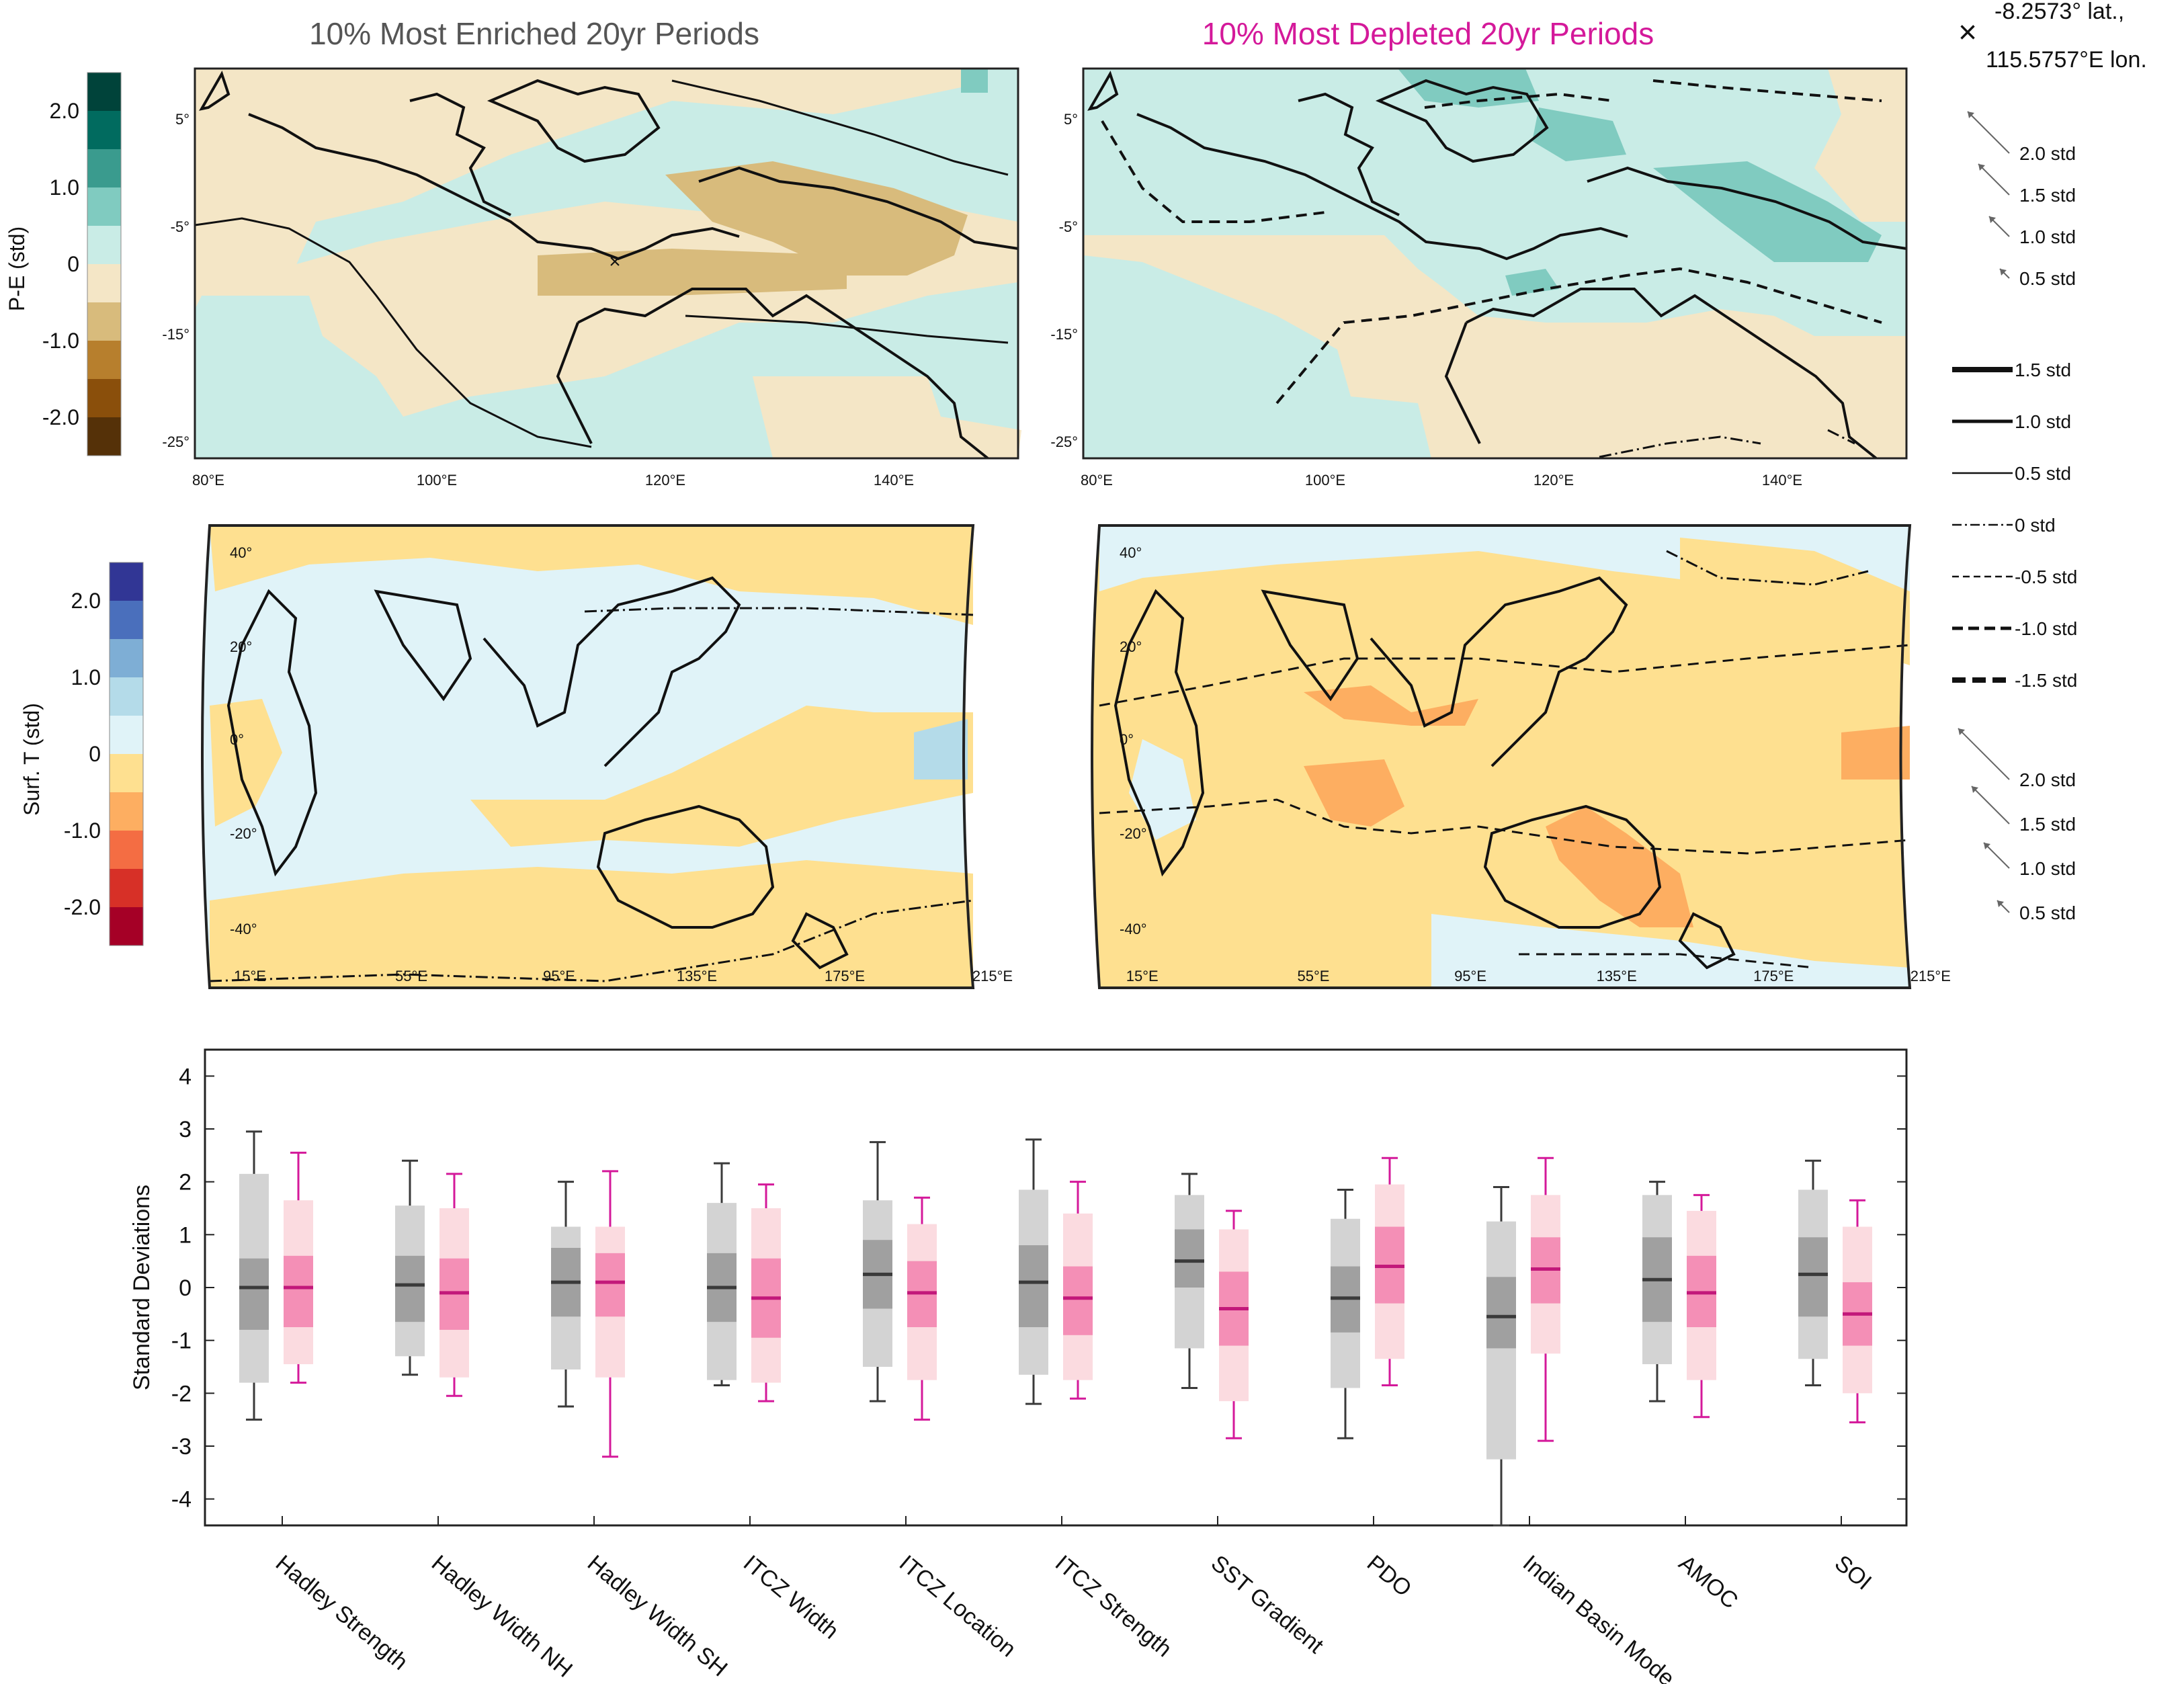  Describe the element at coordinates (186, 1129) in the screenshot. I see `y-tick-label: 3` at that location.